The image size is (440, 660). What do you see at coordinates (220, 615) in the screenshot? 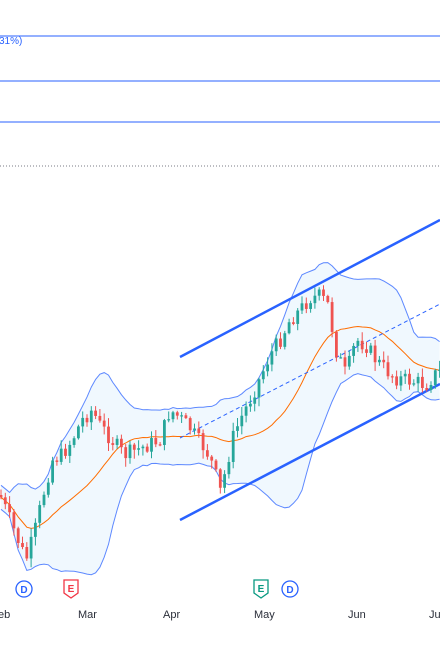
I see `time-axis: eb Mar Apr May Jun Ju` at bounding box center [220, 615].